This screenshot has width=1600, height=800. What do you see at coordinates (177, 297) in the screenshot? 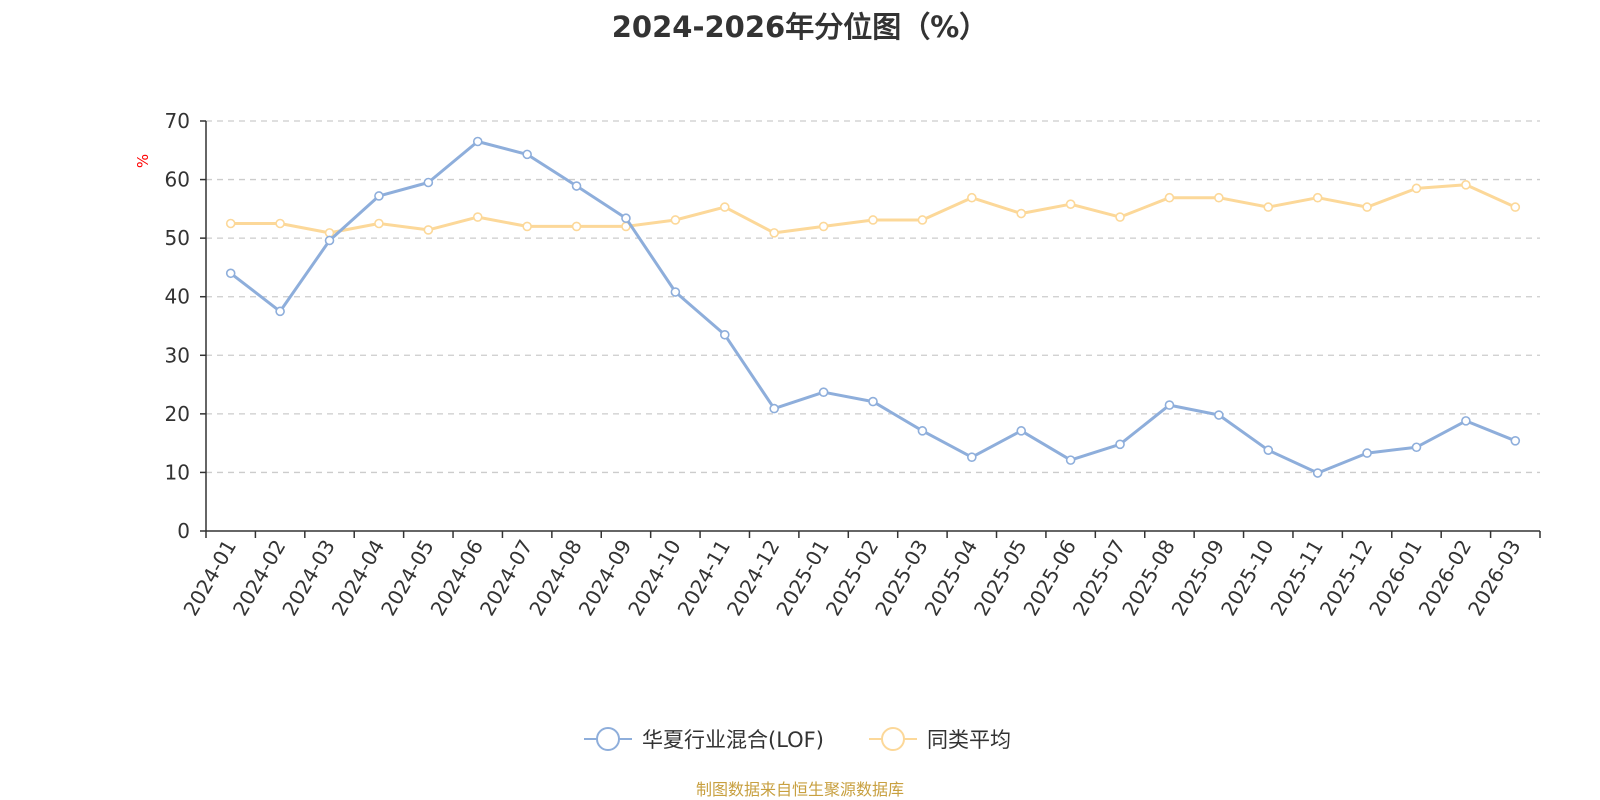
I see `y-tick-label-40: 40` at bounding box center [177, 297].